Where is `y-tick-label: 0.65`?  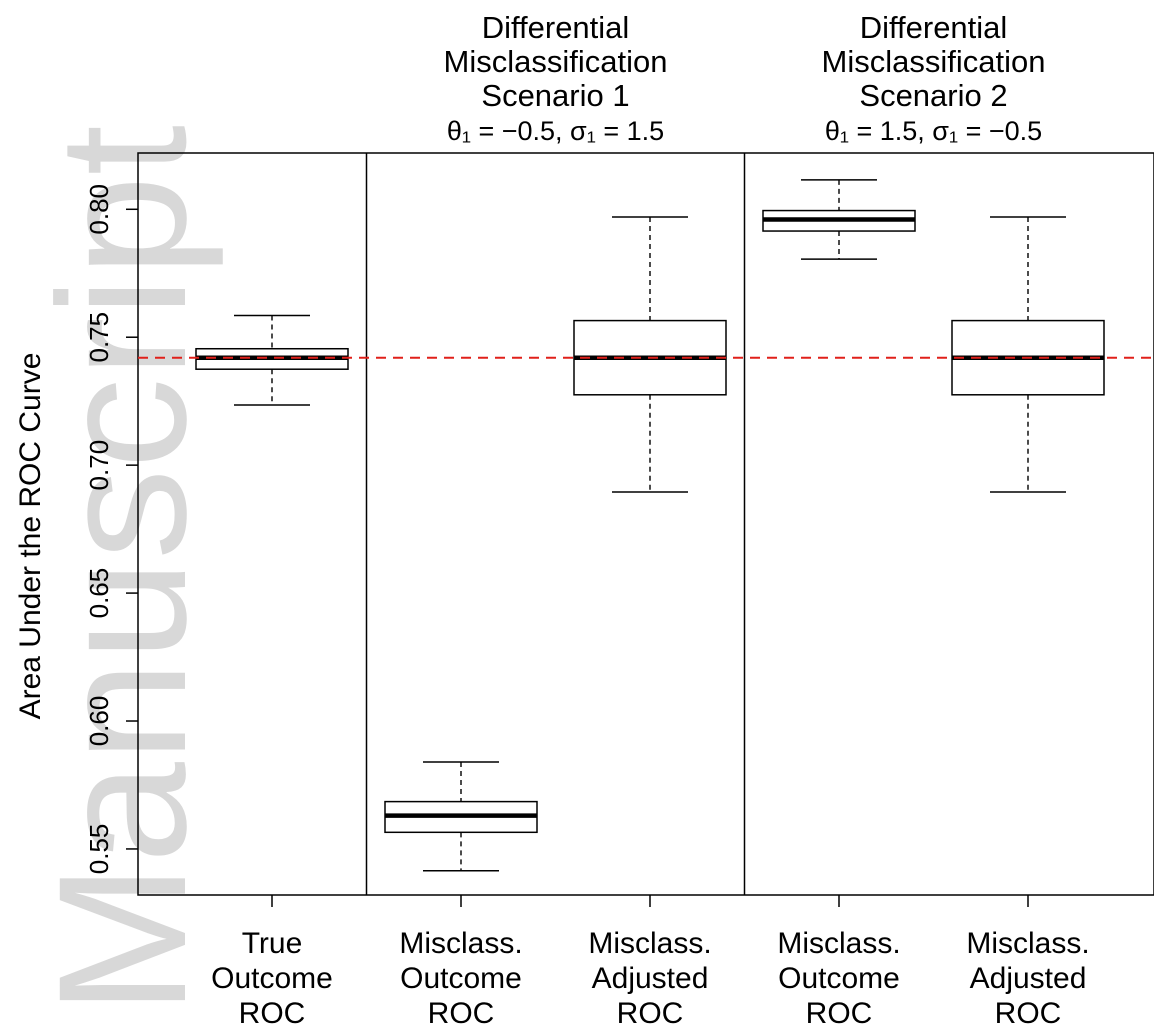
y-tick-label: 0.65 is located at coordinates (99, 593).